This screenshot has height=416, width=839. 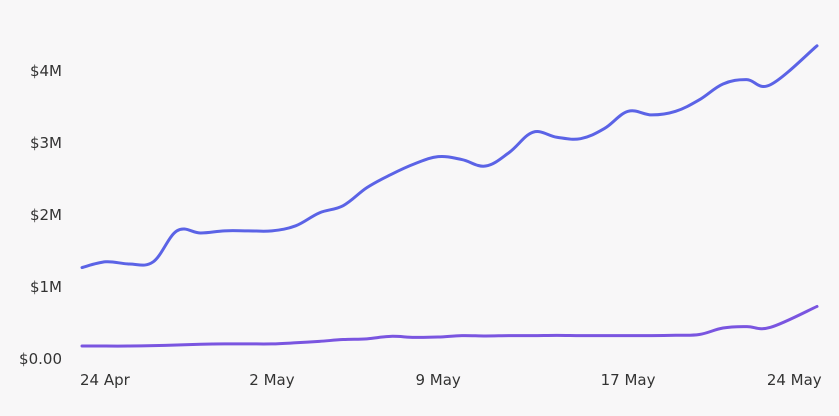 I want to click on x-tick-label: 9 May, so click(x=437, y=380).